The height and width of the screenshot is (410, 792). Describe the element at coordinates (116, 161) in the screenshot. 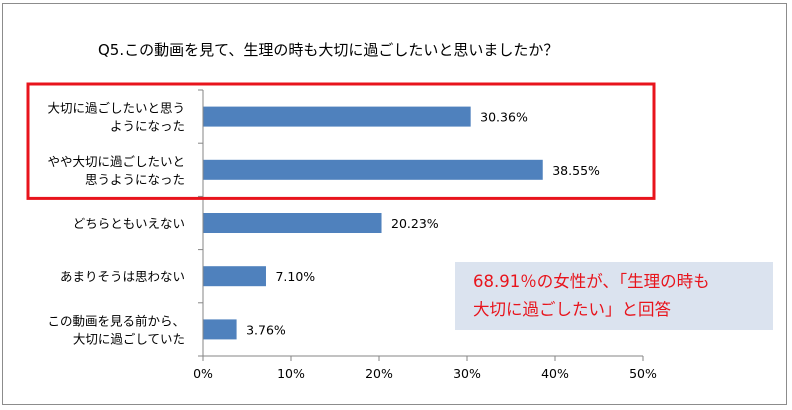

I see `category-label: やや大切に過ごしたいと` at that location.